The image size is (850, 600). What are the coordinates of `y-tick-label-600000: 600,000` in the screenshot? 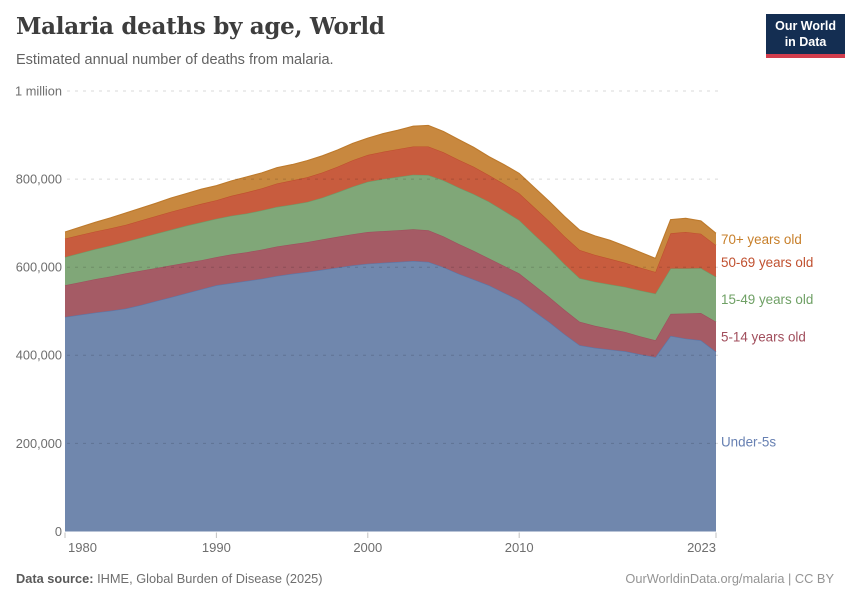 It's located at (39, 267).